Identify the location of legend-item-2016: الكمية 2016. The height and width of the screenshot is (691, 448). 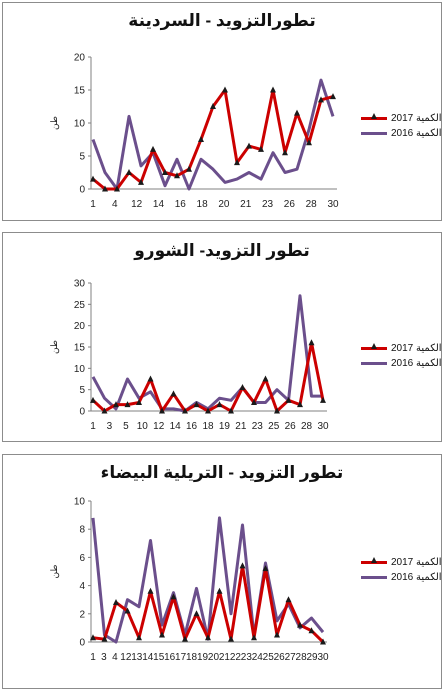
(401, 133).